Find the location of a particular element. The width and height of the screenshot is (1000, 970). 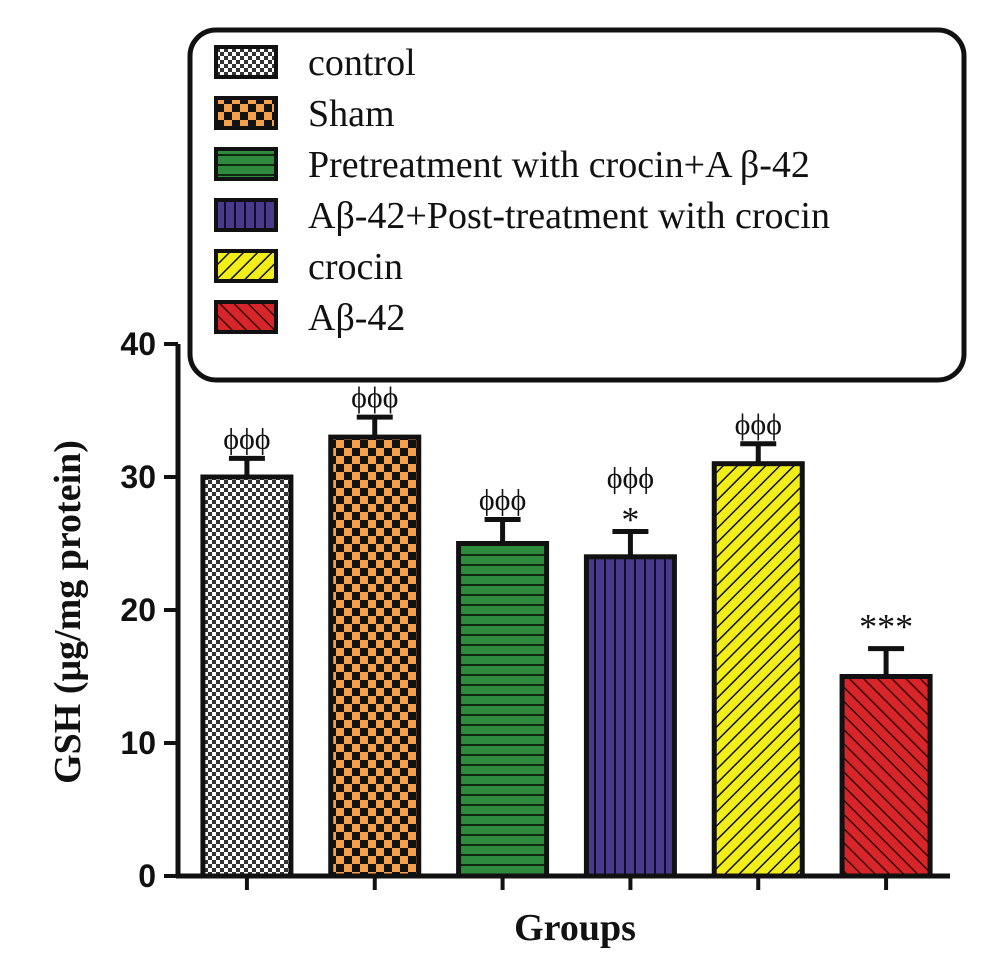

y-tick-label: 30 is located at coordinates (138, 477).